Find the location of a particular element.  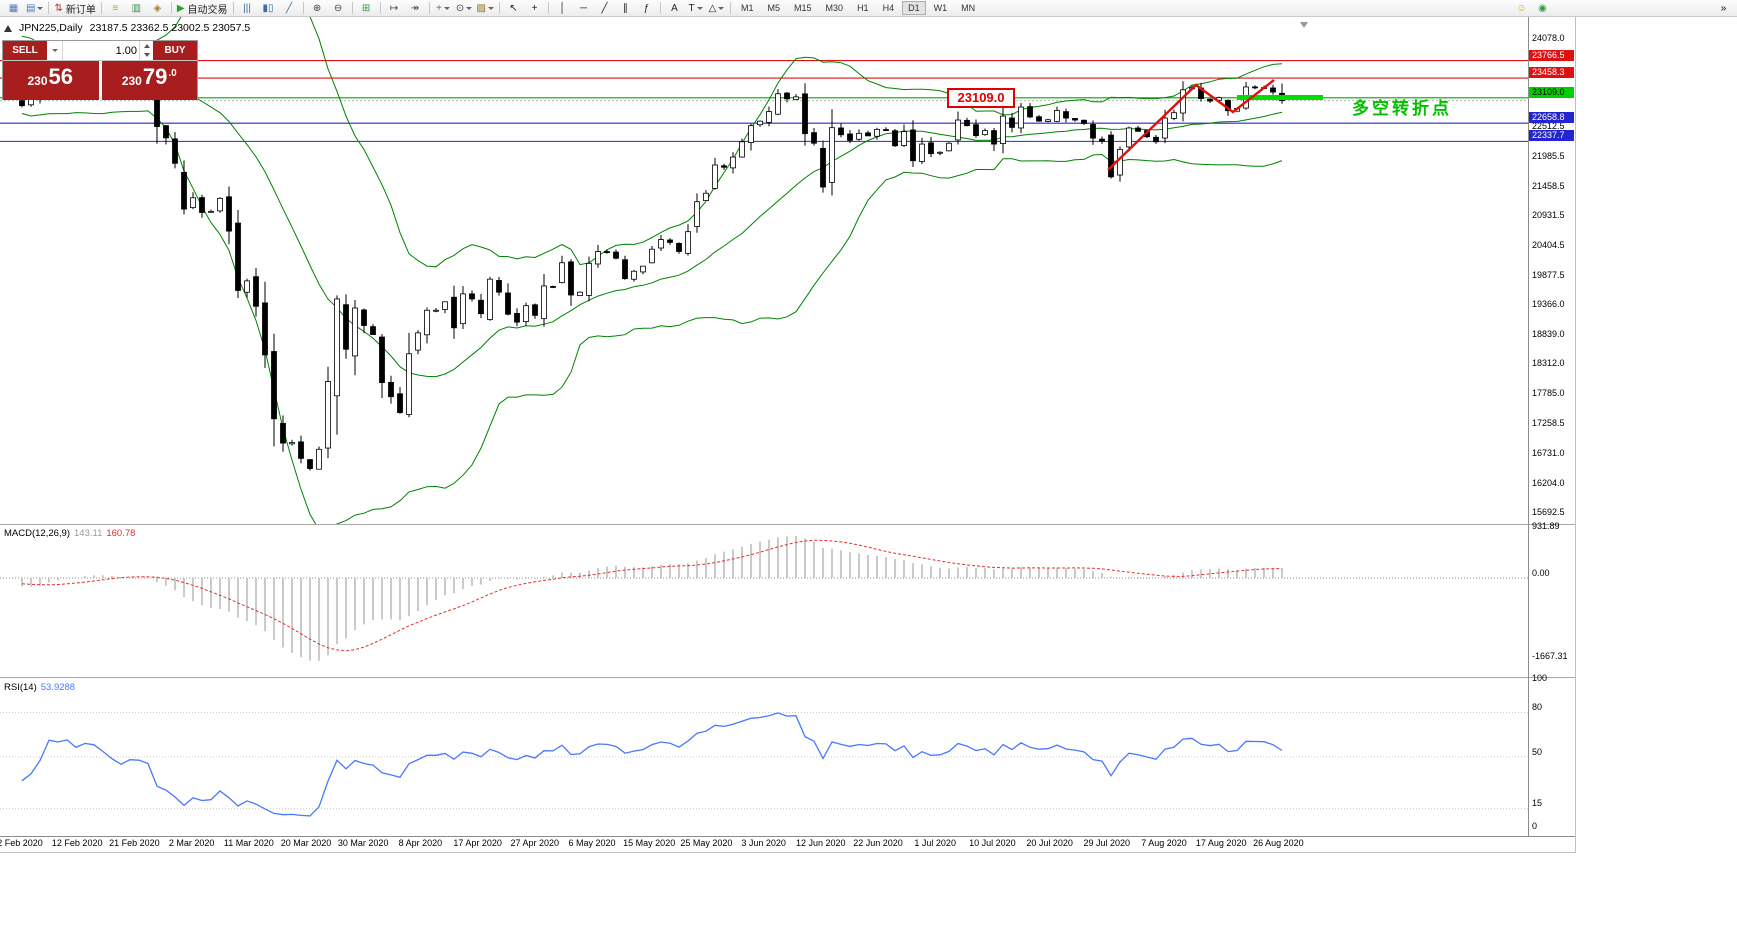

zoom-in-icon: ⊕ is located at coordinates (317, 8).